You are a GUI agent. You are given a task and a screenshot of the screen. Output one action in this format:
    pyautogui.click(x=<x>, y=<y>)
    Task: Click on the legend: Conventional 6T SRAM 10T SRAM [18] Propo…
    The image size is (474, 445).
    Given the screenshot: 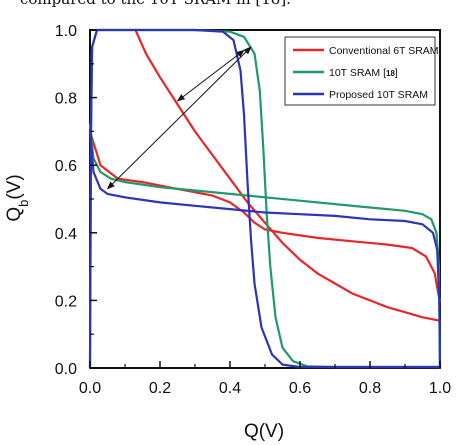 What is the action you would take?
    pyautogui.click(x=361, y=71)
    